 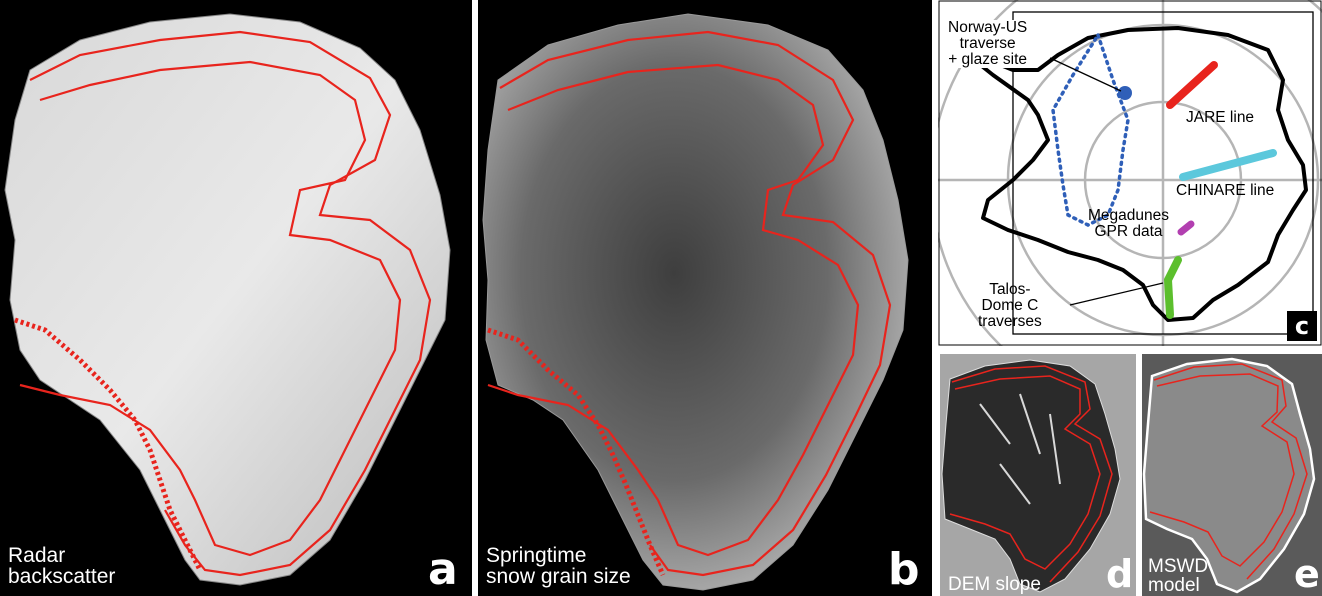 What do you see at coordinates (1163, 173) in the screenshot?
I see `inset-frame` at bounding box center [1163, 173].